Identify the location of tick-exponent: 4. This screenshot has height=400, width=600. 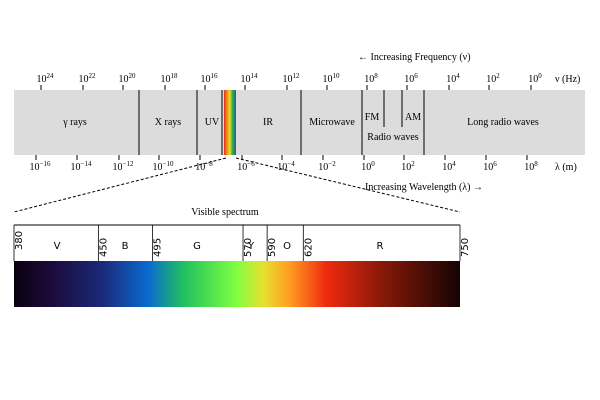
(458, 76).